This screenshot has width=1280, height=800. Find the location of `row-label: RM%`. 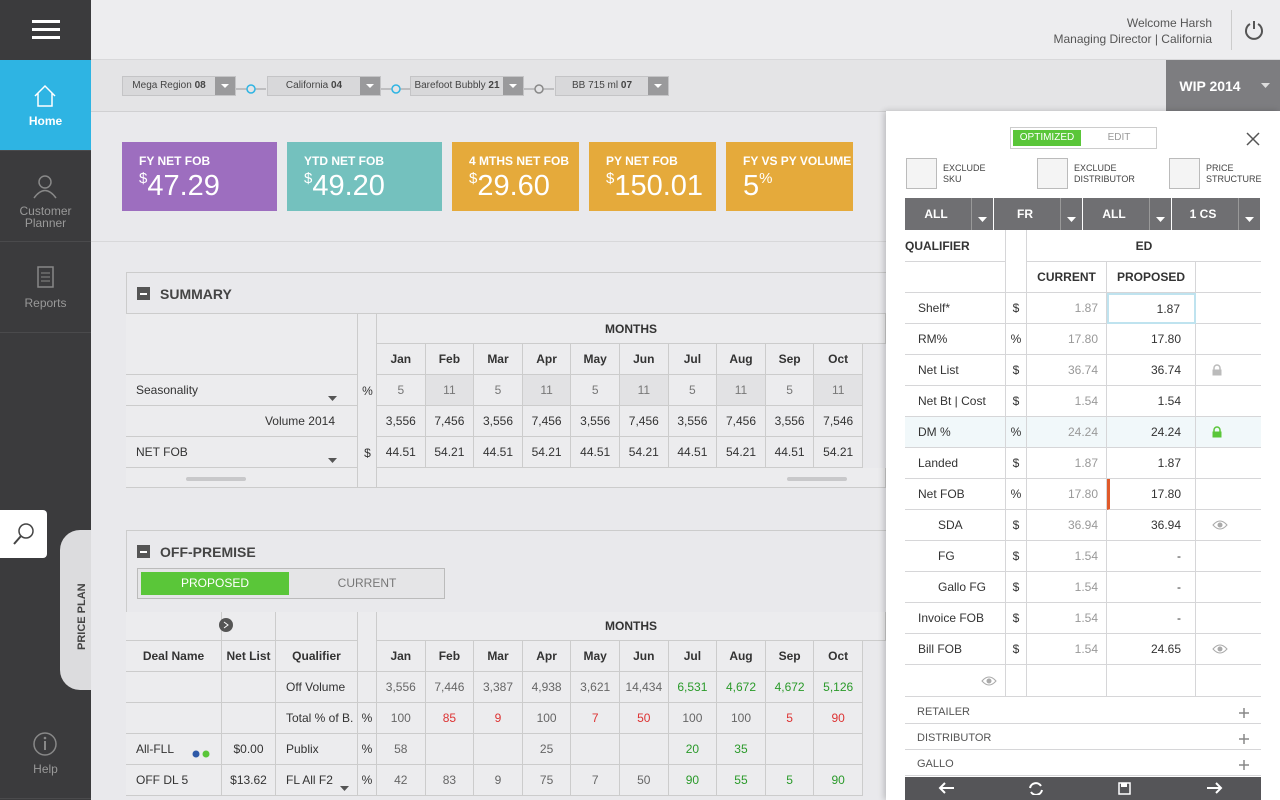

row-label: RM% is located at coordinates (955, 339).